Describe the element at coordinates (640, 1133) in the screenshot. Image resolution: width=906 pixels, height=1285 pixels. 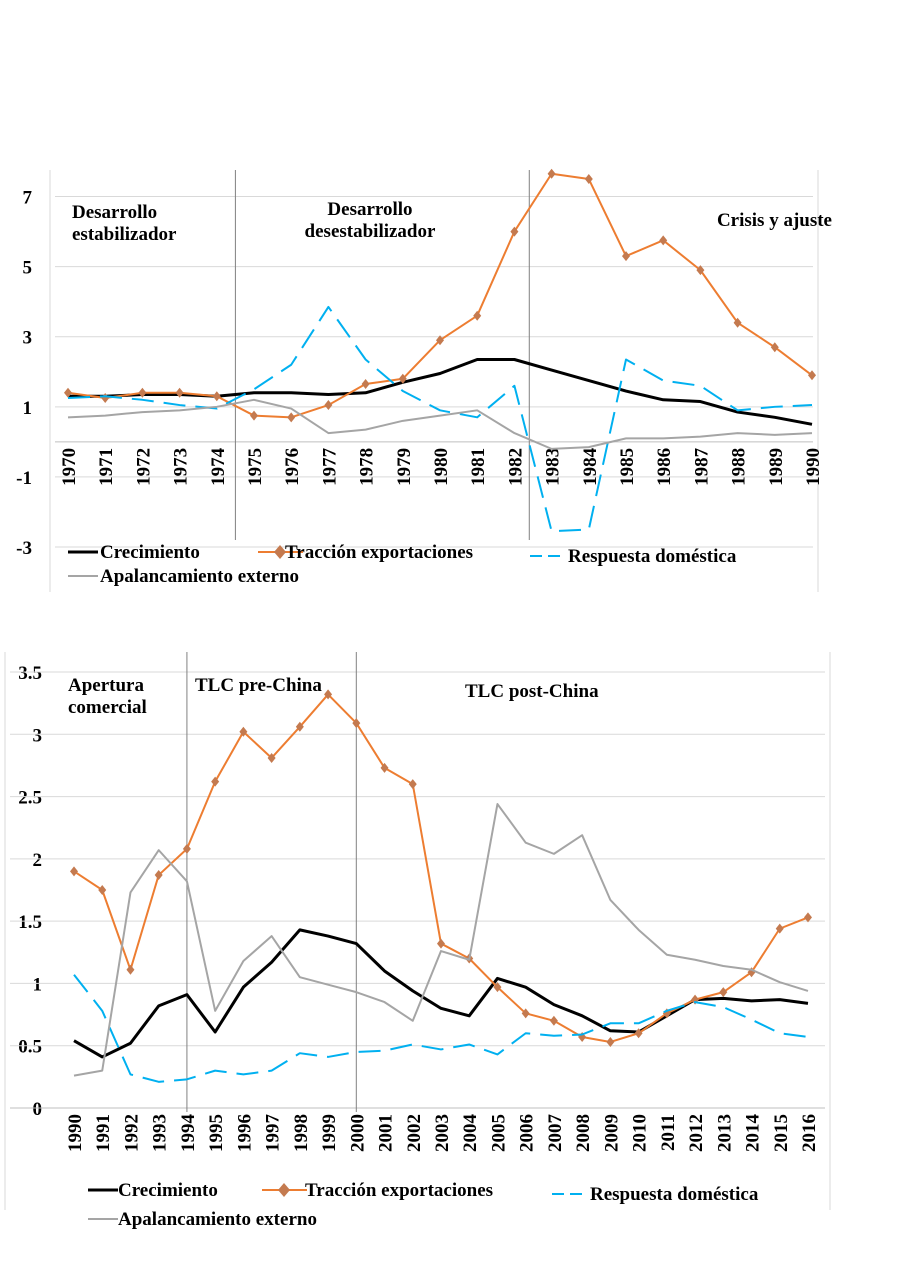
I see `x-tick-label: 2010` at that location.